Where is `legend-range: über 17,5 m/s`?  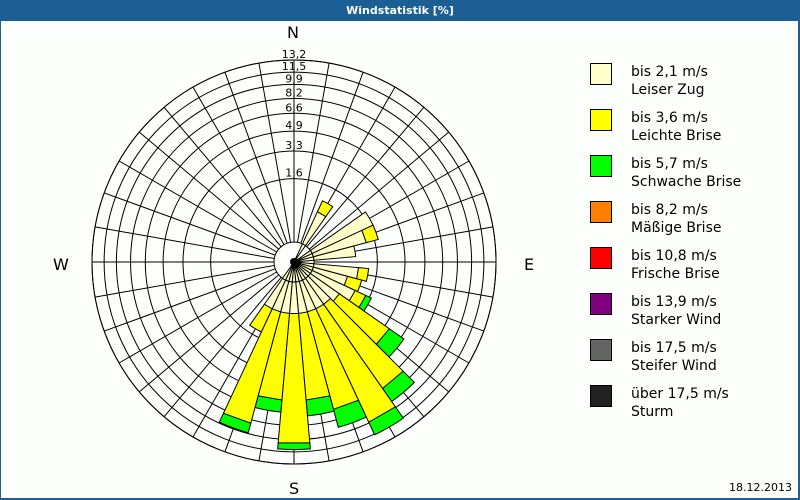
legend-range: über 17,5 m/s is located at coordinates (680, 394).